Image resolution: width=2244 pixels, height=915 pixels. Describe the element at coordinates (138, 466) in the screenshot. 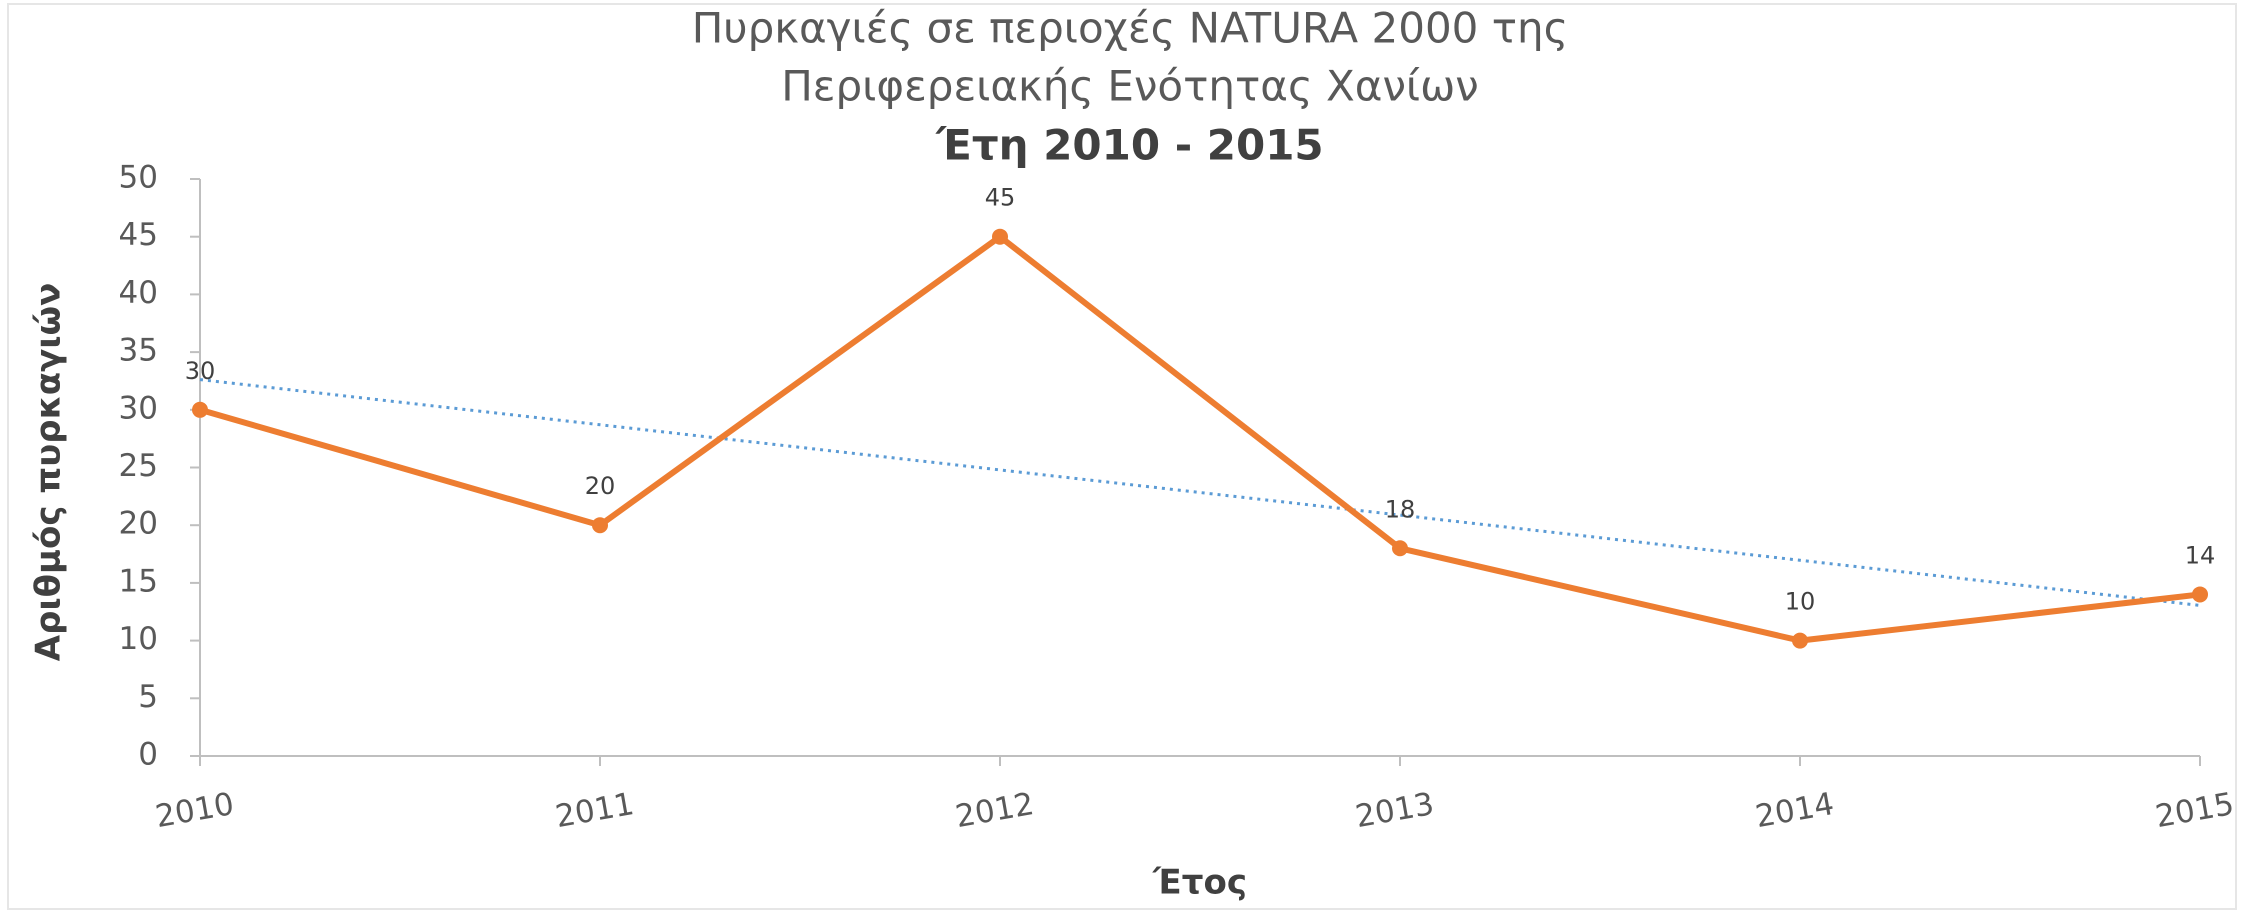

I see `y-tick-label: 25` at that location.